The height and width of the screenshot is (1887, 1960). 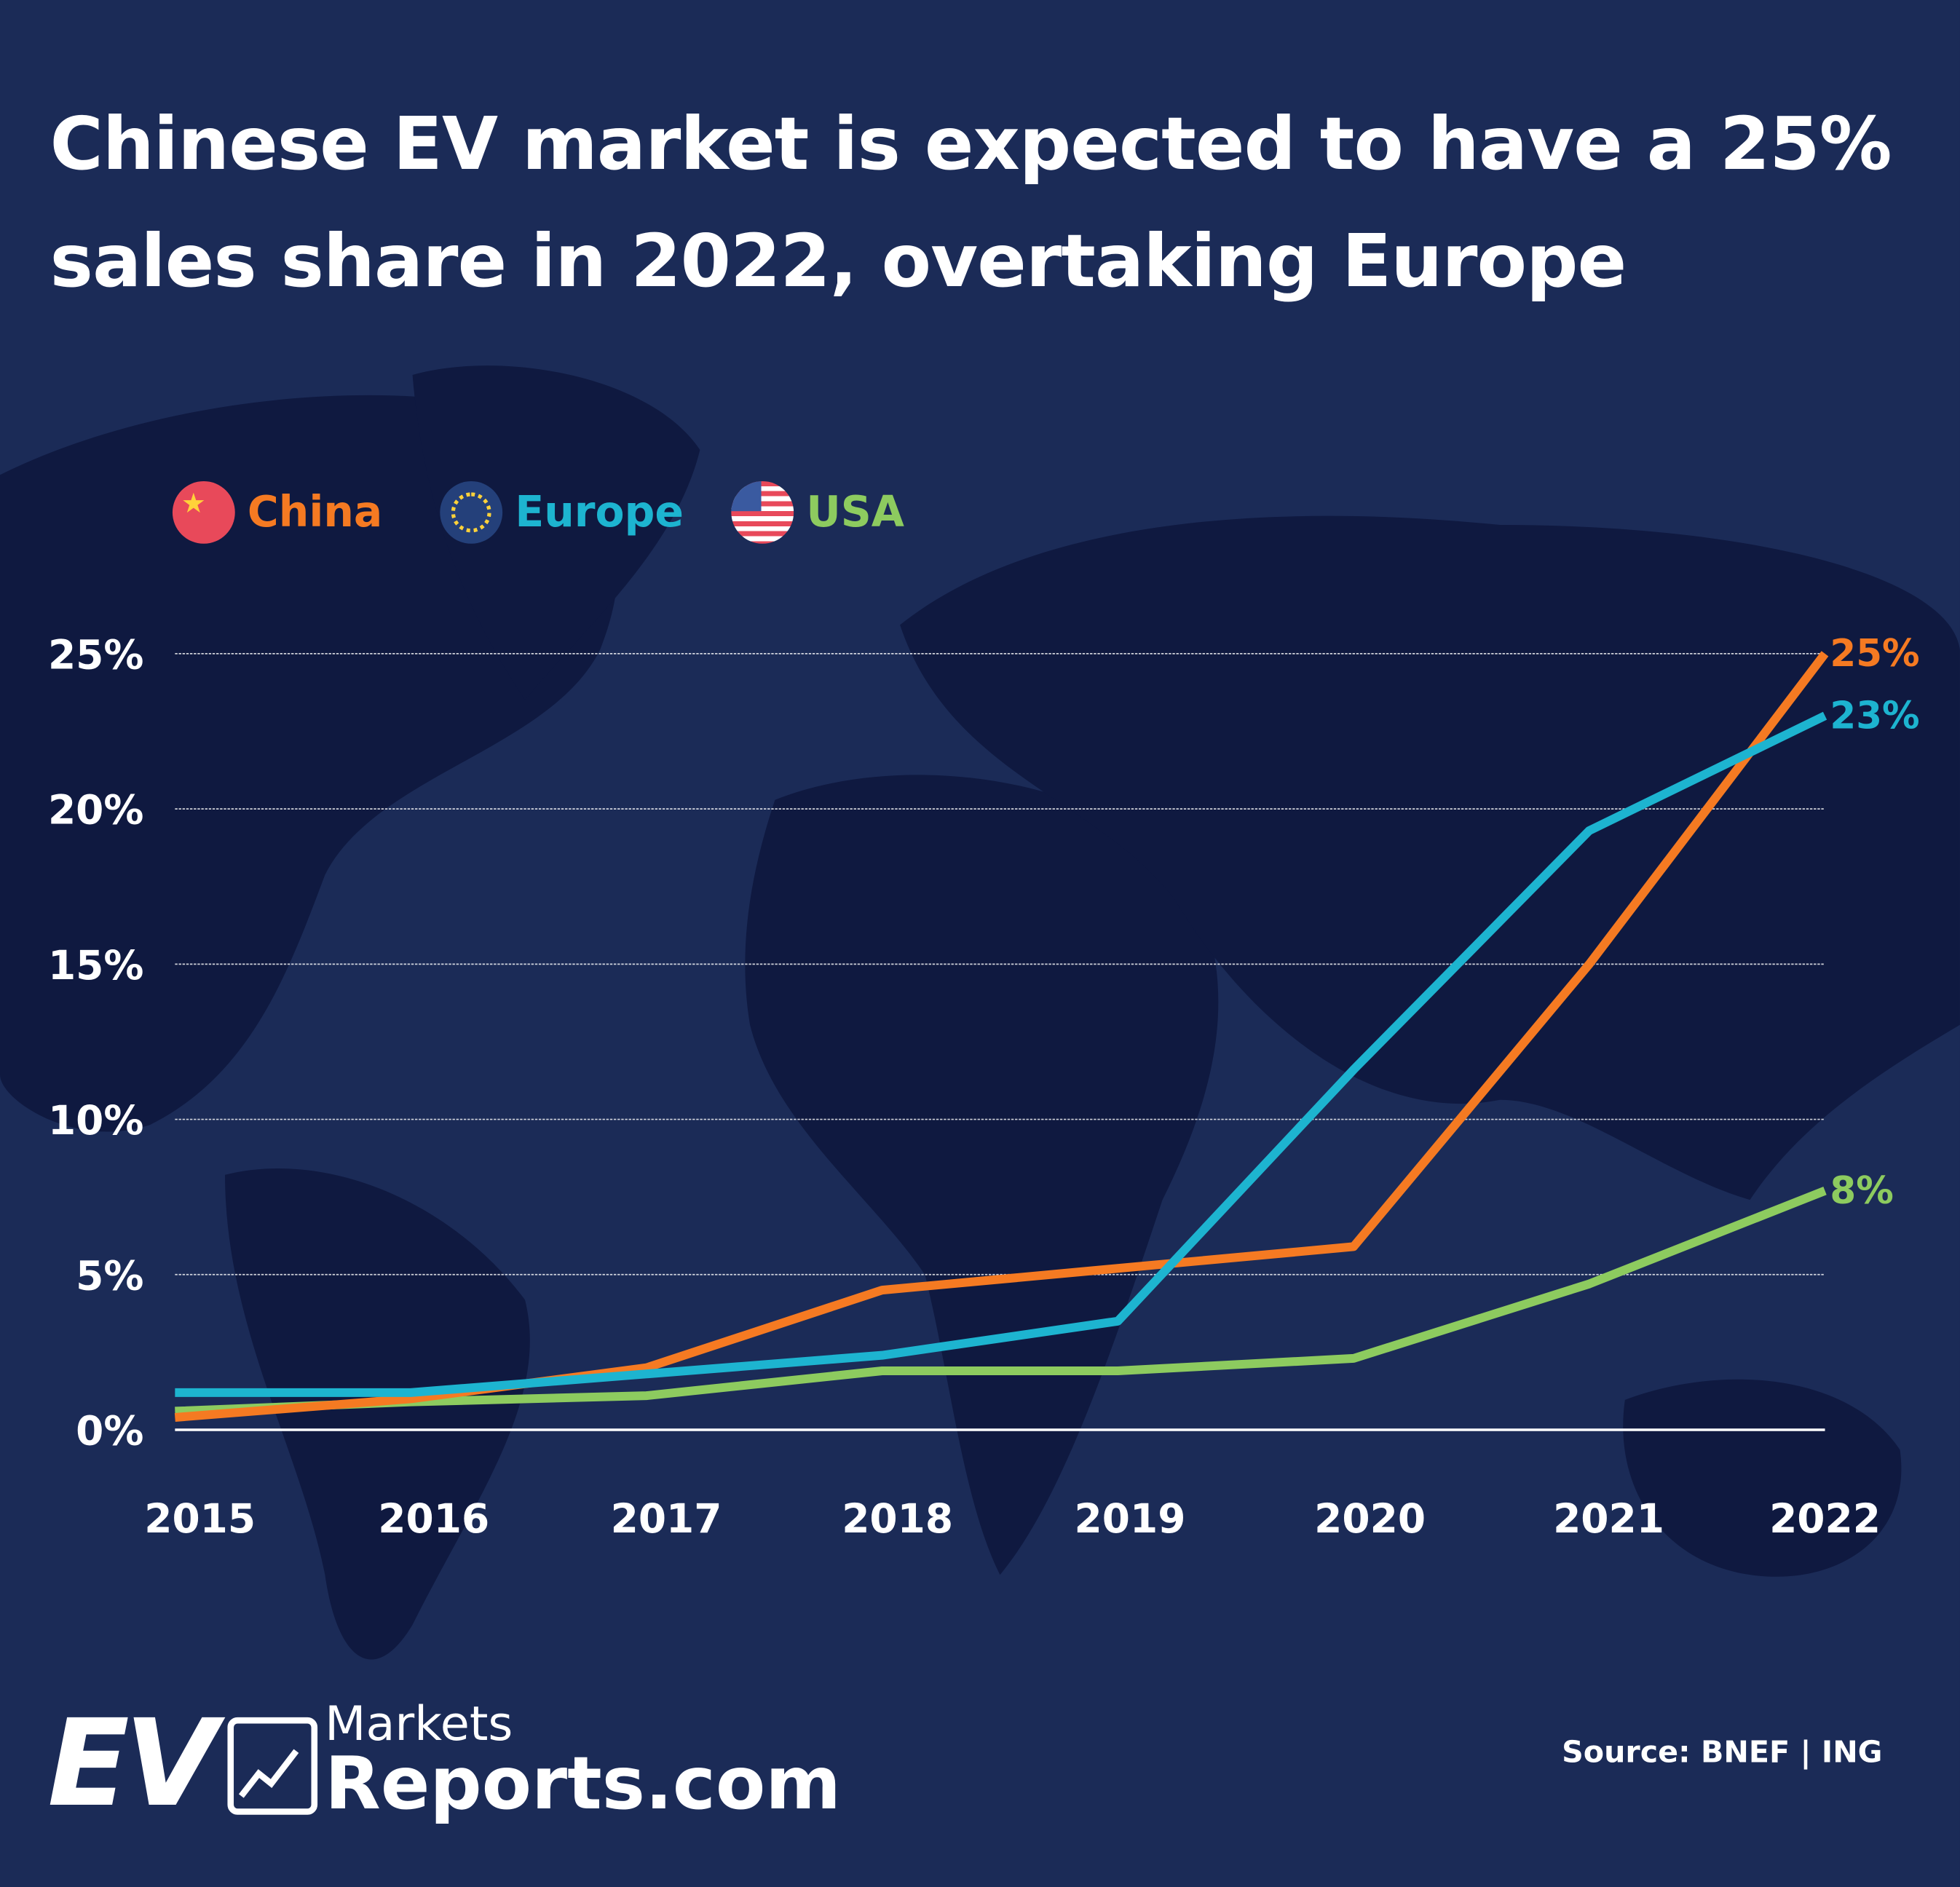 I want to click on y-tick-label: 10%, so click(x=95, y=1120).